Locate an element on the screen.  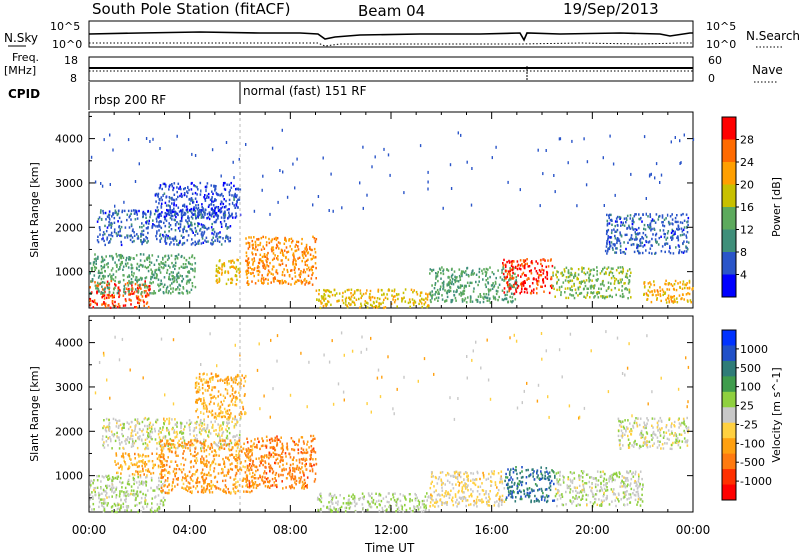
nsky-label: N.Sky is located at coordinates (21, 38).